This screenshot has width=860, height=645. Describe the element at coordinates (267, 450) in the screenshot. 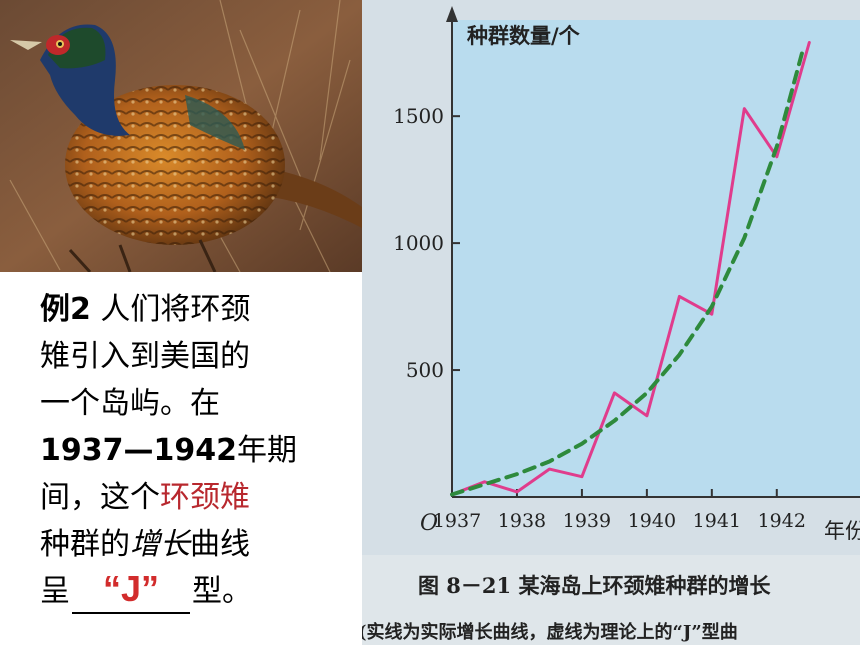

I see `problem-text-segment: 年期` at that location.